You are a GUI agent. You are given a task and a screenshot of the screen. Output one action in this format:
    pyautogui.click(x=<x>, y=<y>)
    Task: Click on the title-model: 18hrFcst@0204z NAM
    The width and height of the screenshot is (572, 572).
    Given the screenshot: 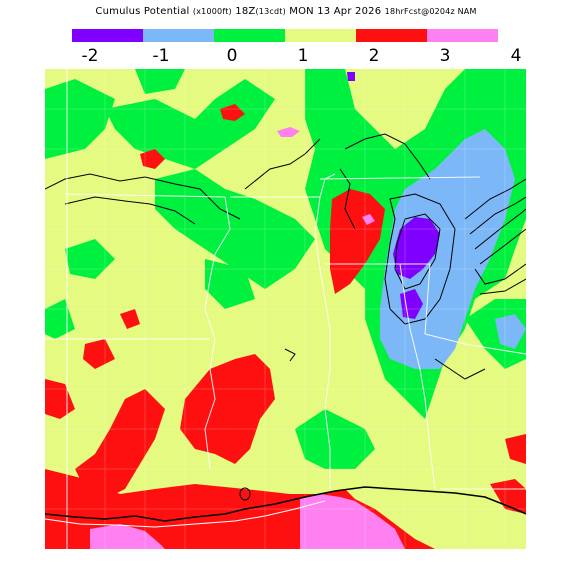 What is the action you would take?
    pyautogui.click(x=430, y=11)
    